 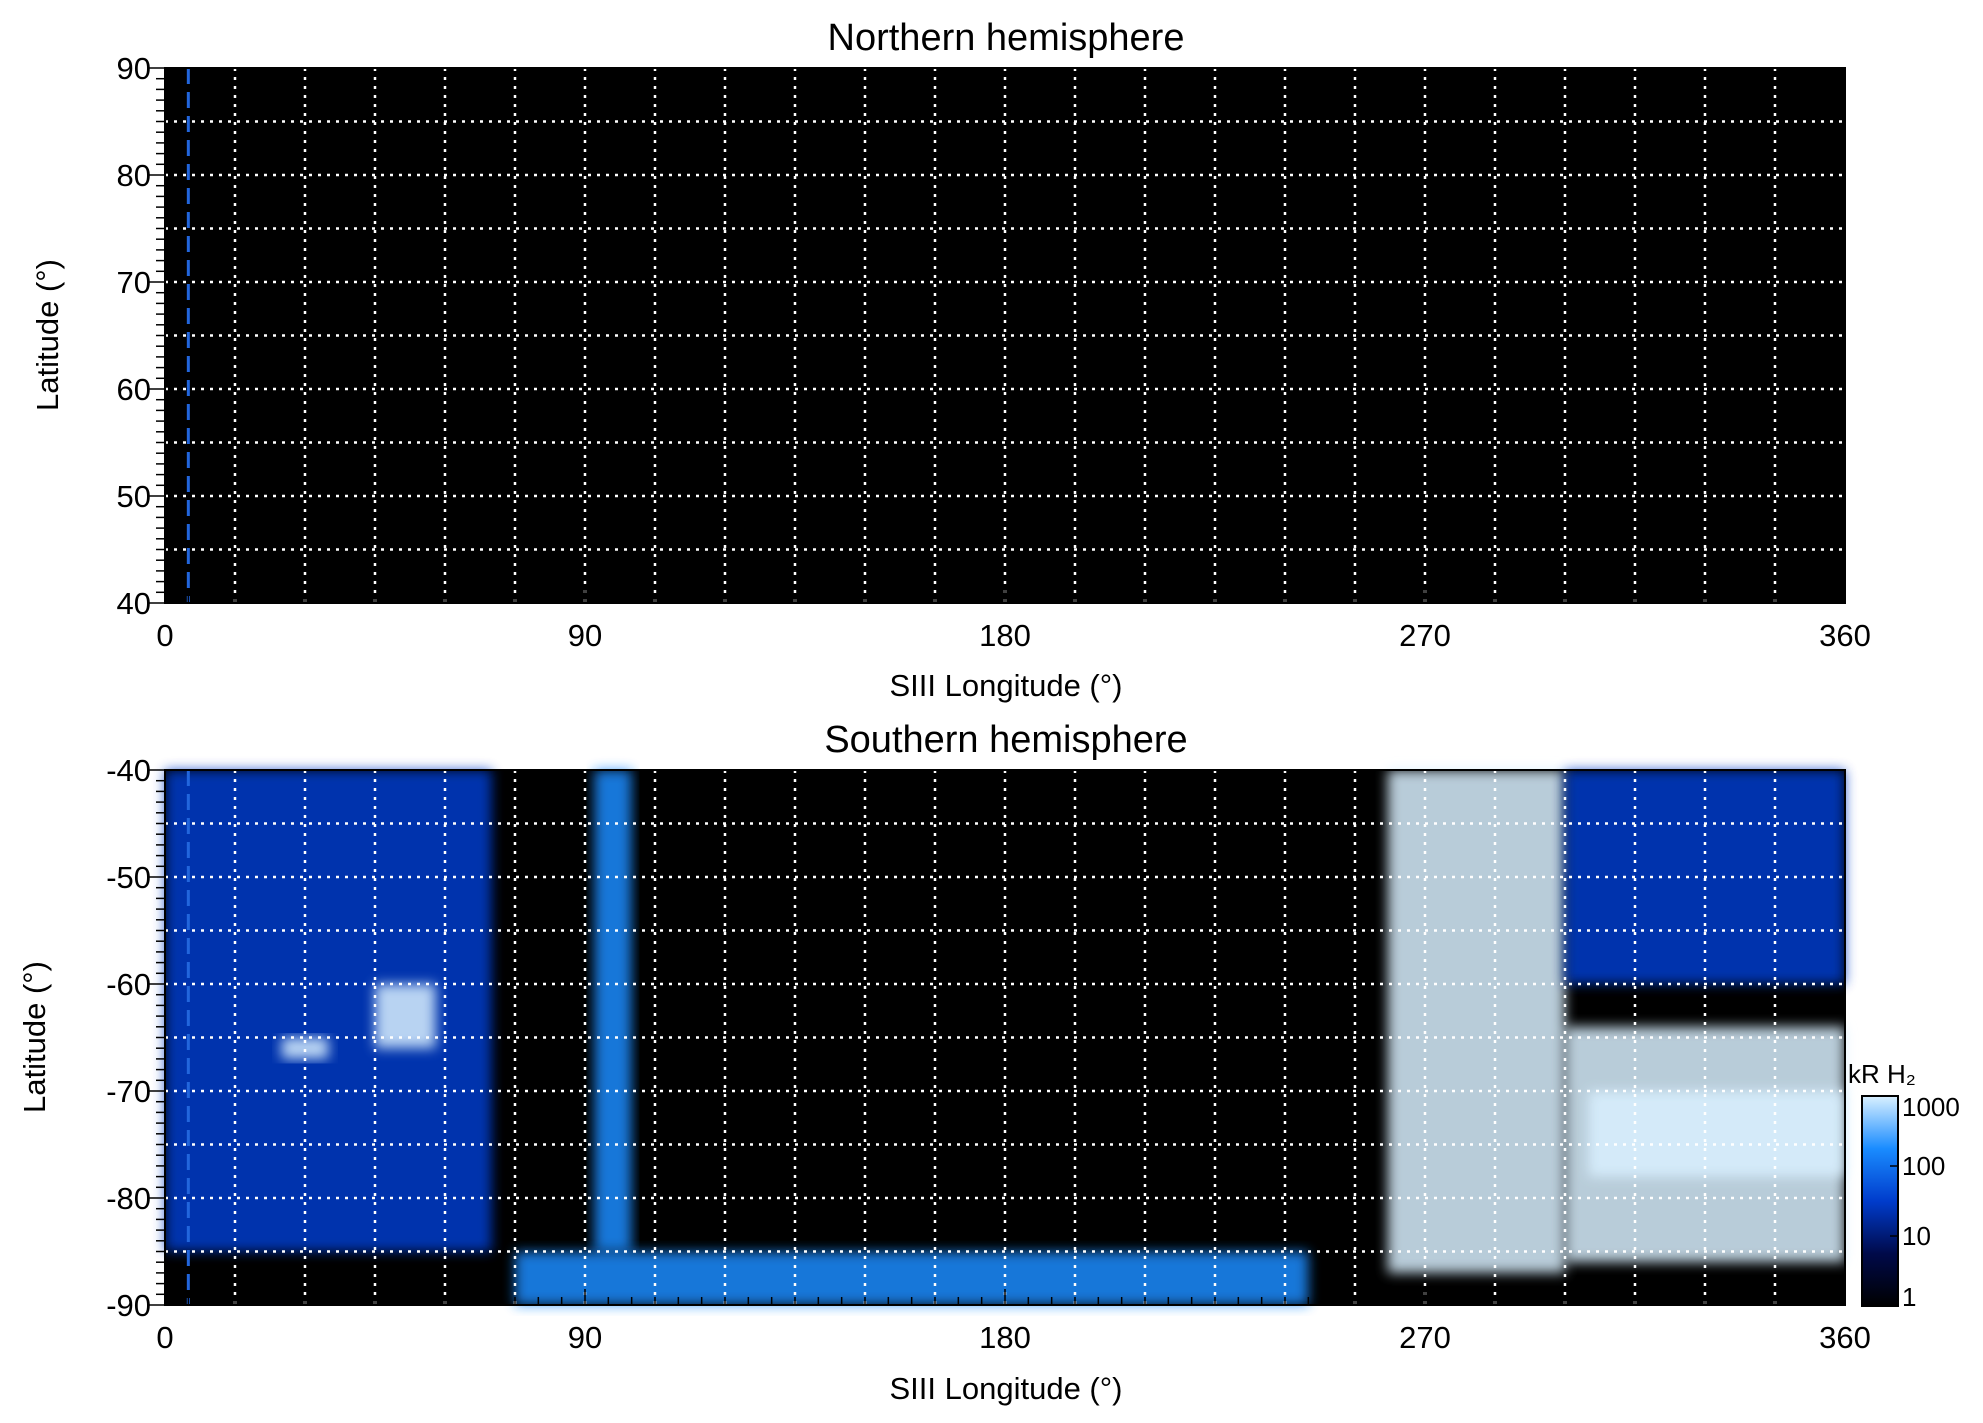 What do you see at coordinates (164, 1337) in the screenshot?
I see `south-xtick-label: 0` at bounding box center [164, 1337].